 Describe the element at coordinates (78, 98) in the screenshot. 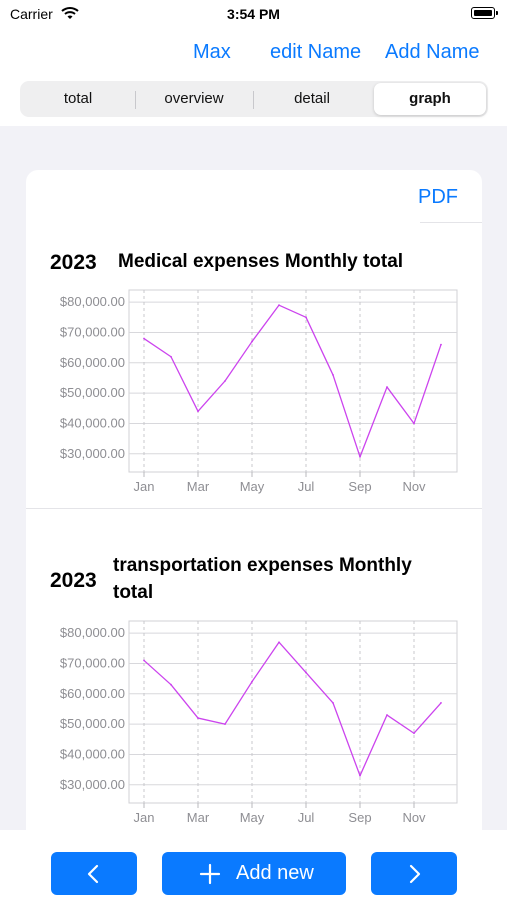

I see `tab-total: total` at that location.